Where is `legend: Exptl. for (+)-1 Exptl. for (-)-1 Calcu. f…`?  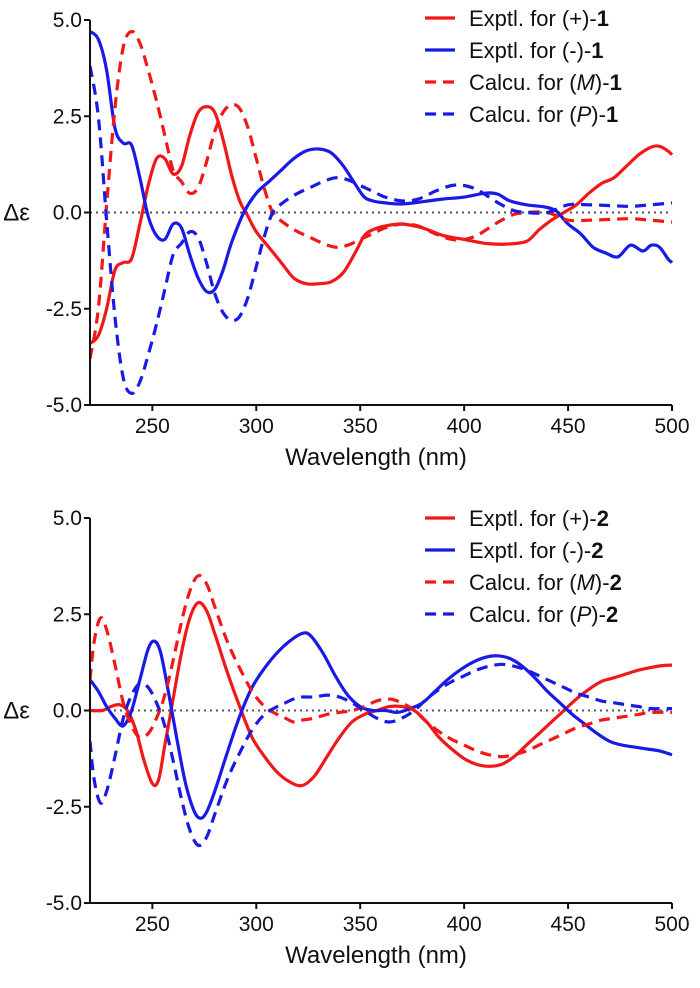
legend: Exptl. for (+)-1 Exptl. for (-)-1 Calcu. f… is located at coordinates (523, 66).